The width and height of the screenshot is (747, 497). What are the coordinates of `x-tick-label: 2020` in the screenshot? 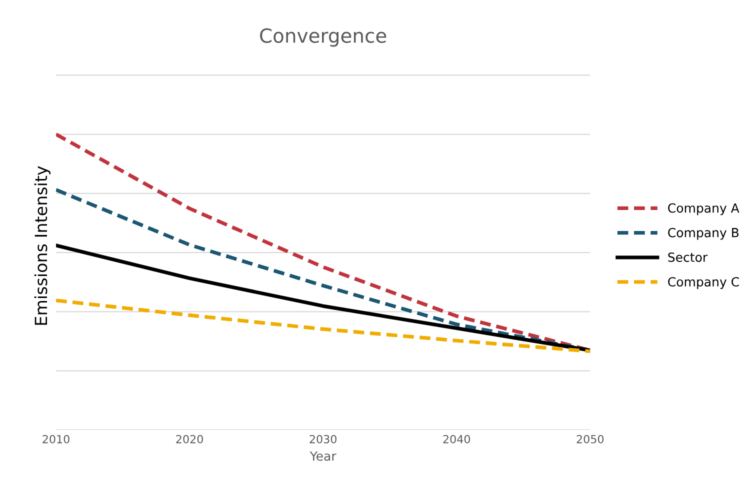 It's located at (189, 439).